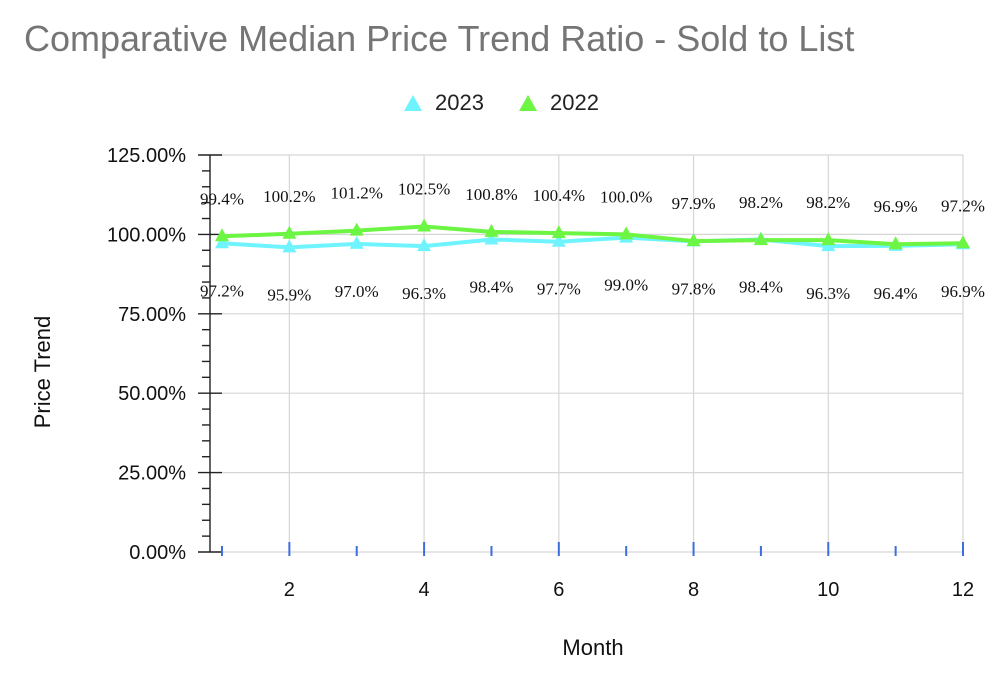 Image resolution: width=1002 pixels, height=676 pixels. Describe the element at coordinates (424, 188) in the screenshot. I see `data-label-2022: 102.5%` at that location.